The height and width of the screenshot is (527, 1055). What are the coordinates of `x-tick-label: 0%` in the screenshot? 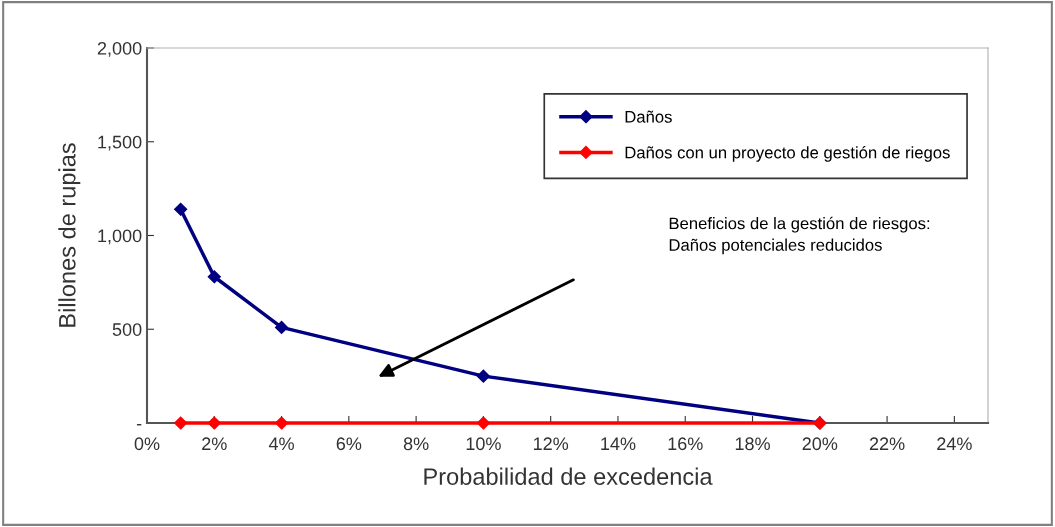 It's located at (147, 444).